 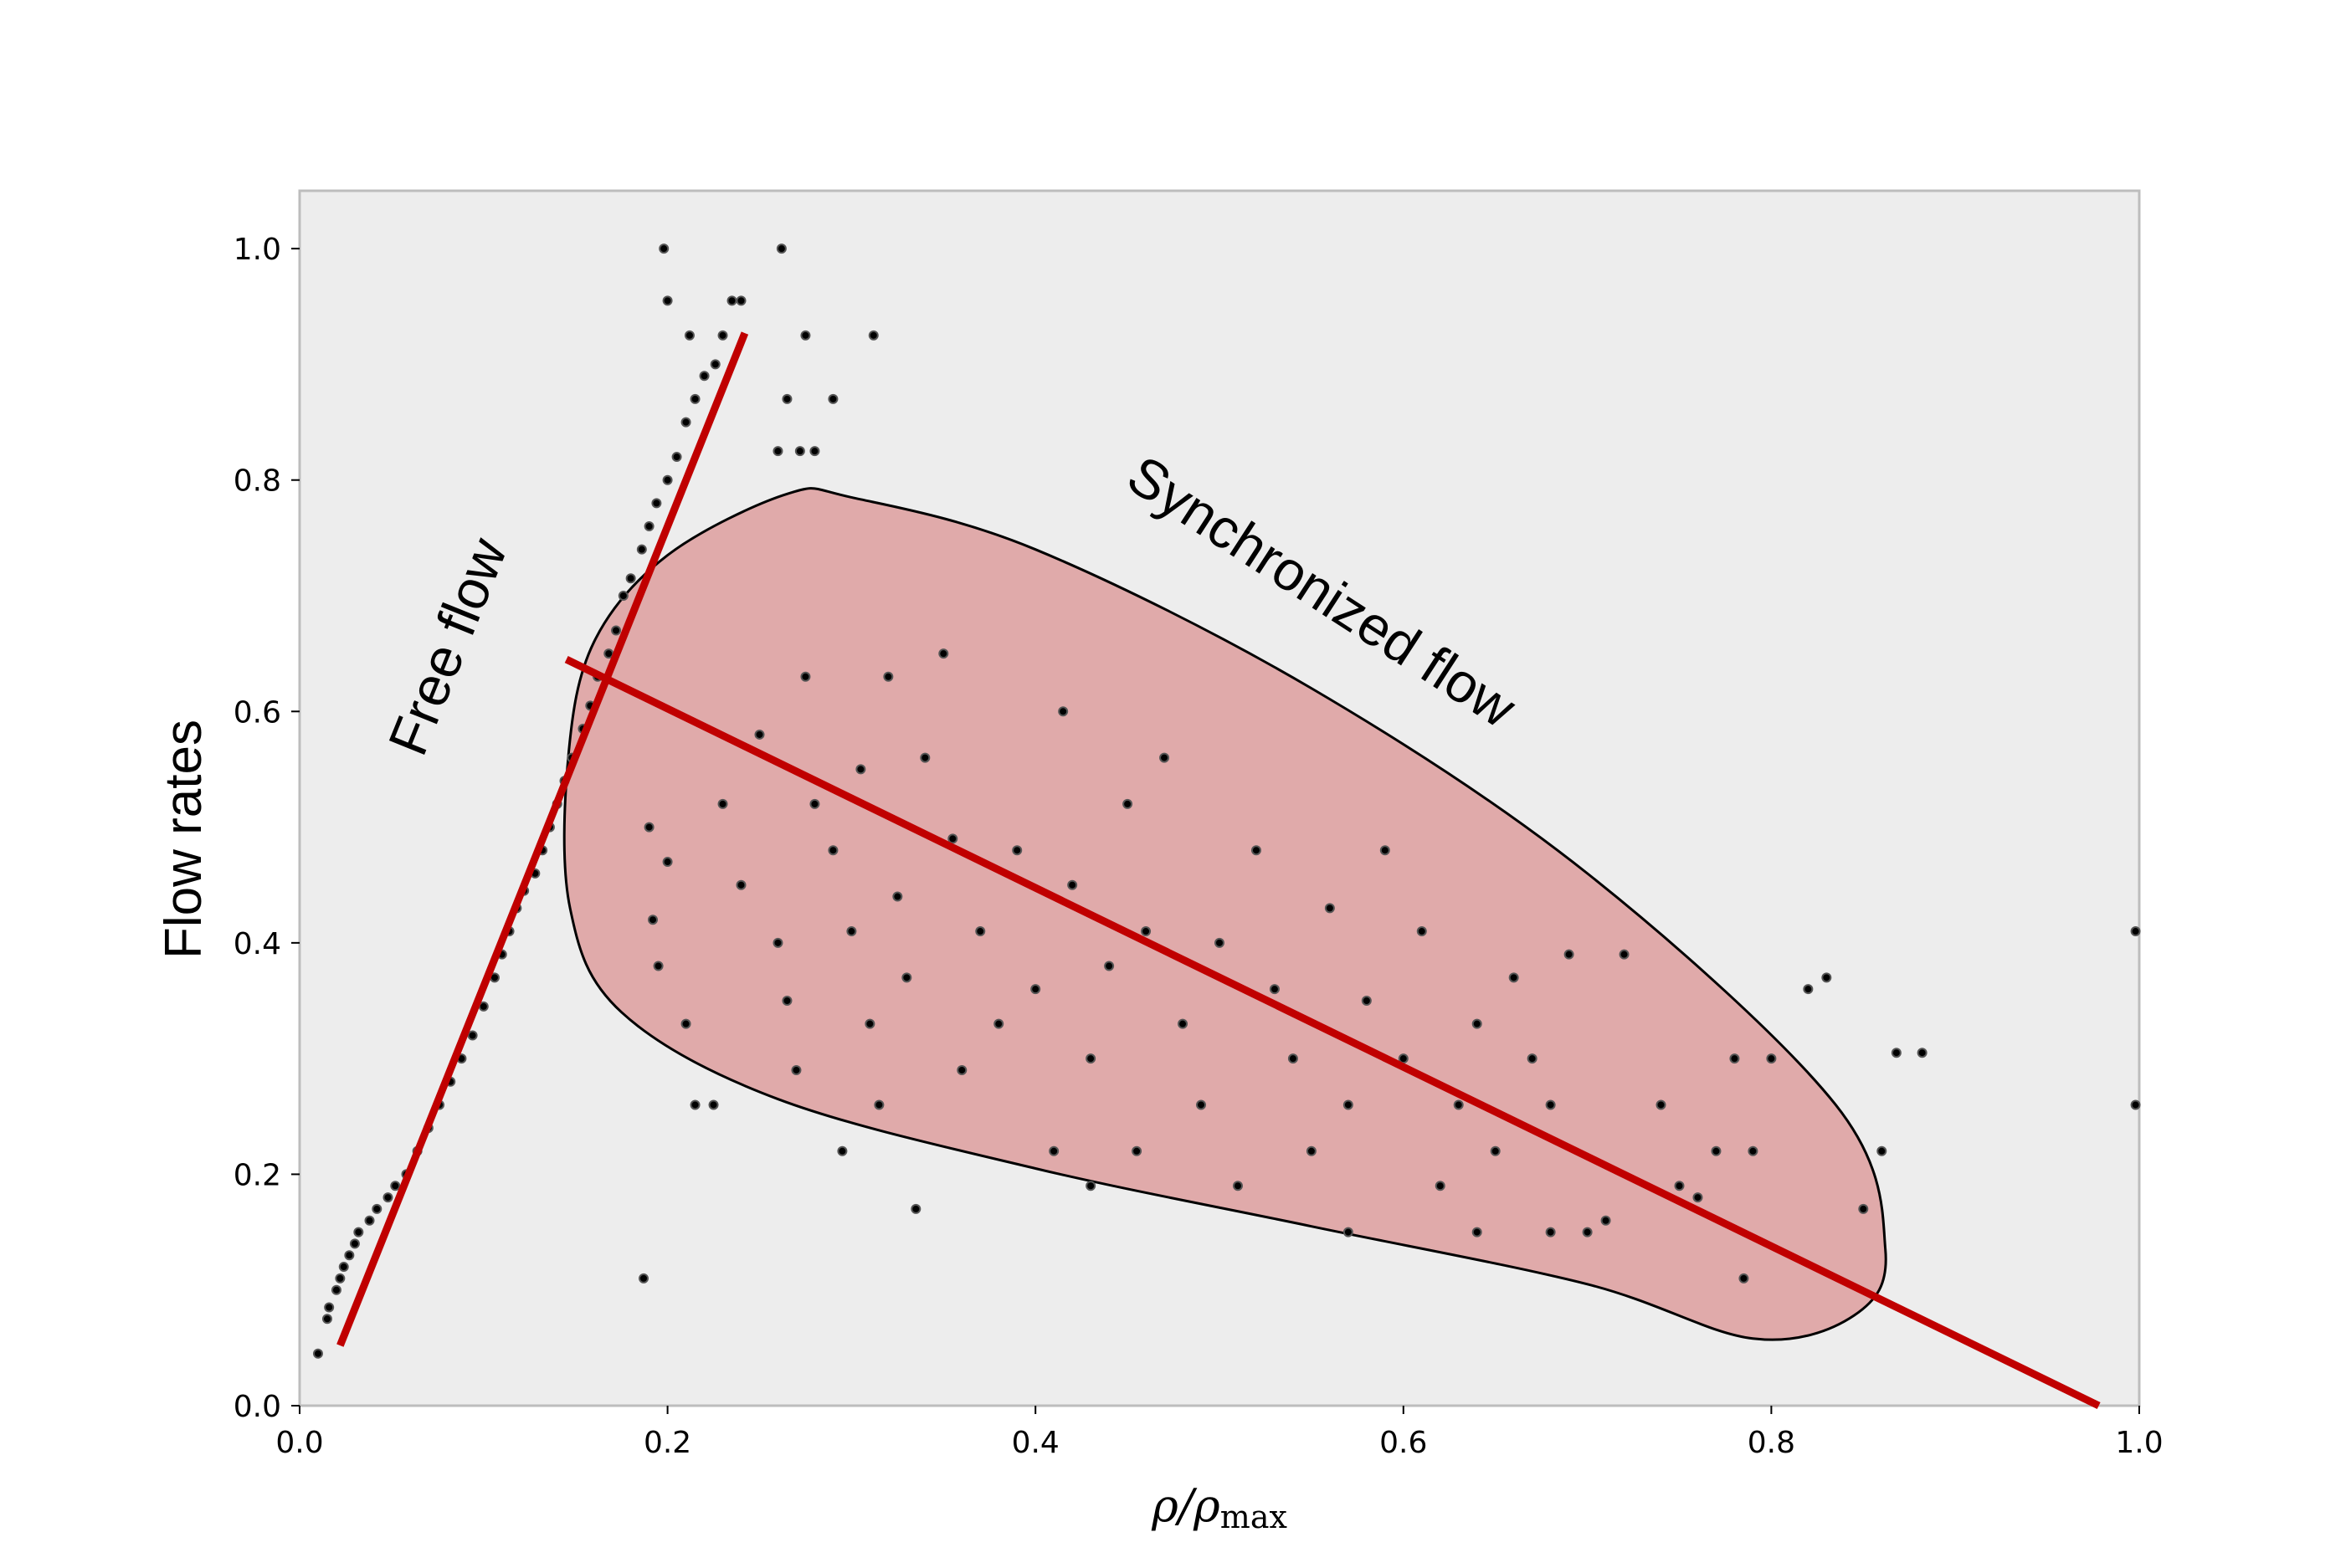 I want to click on x-axis-ticks: 0.0 0.2 0.4 0.6 0.8 1.0, so click(x=1219, y=1433).